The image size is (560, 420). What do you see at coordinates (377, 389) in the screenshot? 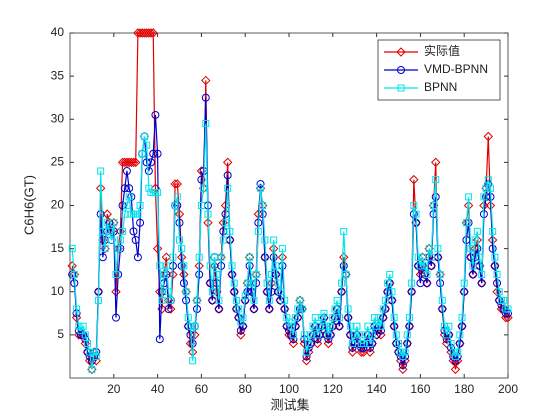
I see `x-tick-label: 140` at bounding box center [377, 389].